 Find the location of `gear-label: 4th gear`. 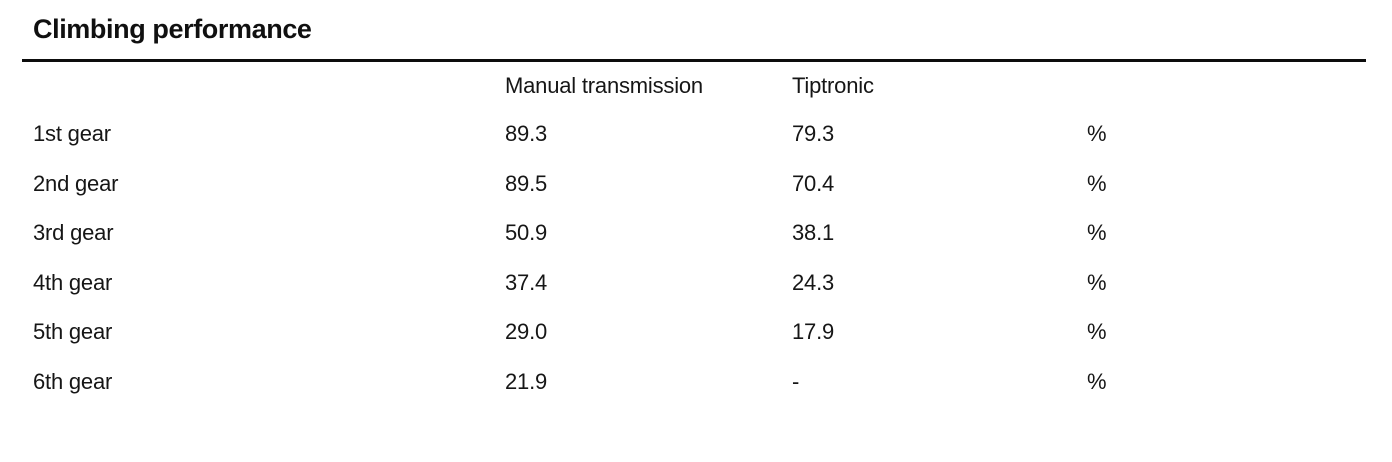

gear-label: 4th gear is located at coordinates (73, 282).